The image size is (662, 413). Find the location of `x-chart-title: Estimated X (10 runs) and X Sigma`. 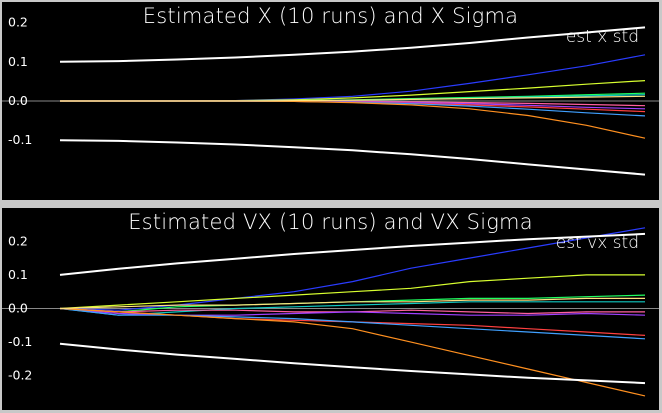

x-chart-title: Estimated X (10 runs) and X Sigma is located at coordinates (330, 16).